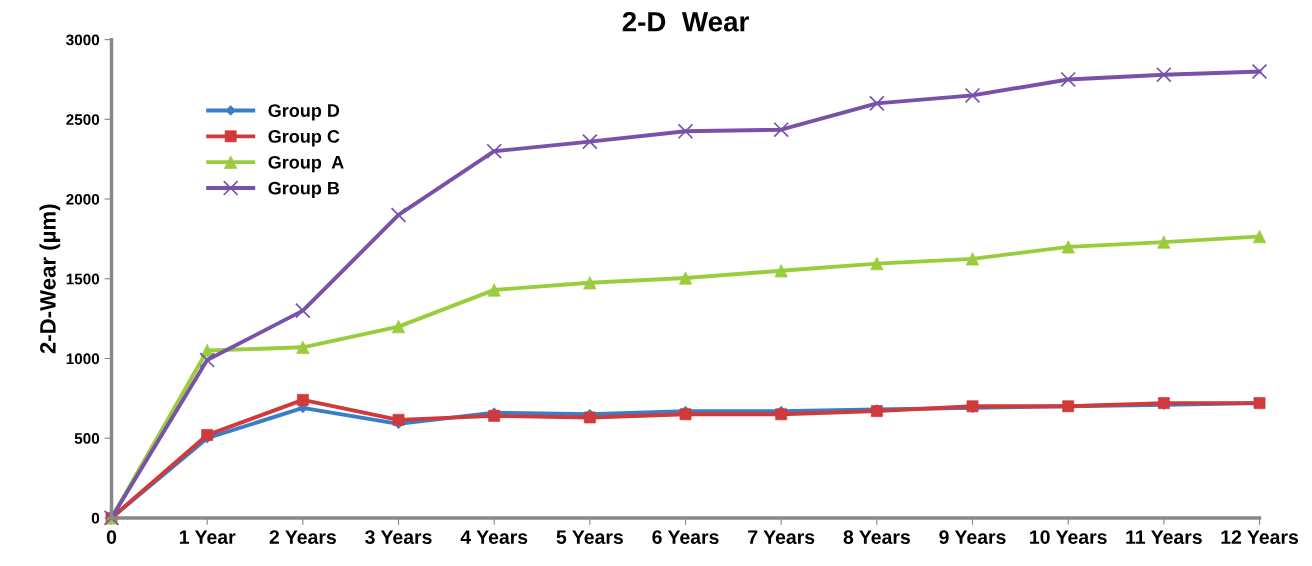 The width and height of the screenshot is (1312, 566). Describe the element at coordinates (304, 190) in the screenshot. I see `legend-label: Group B` at that location.